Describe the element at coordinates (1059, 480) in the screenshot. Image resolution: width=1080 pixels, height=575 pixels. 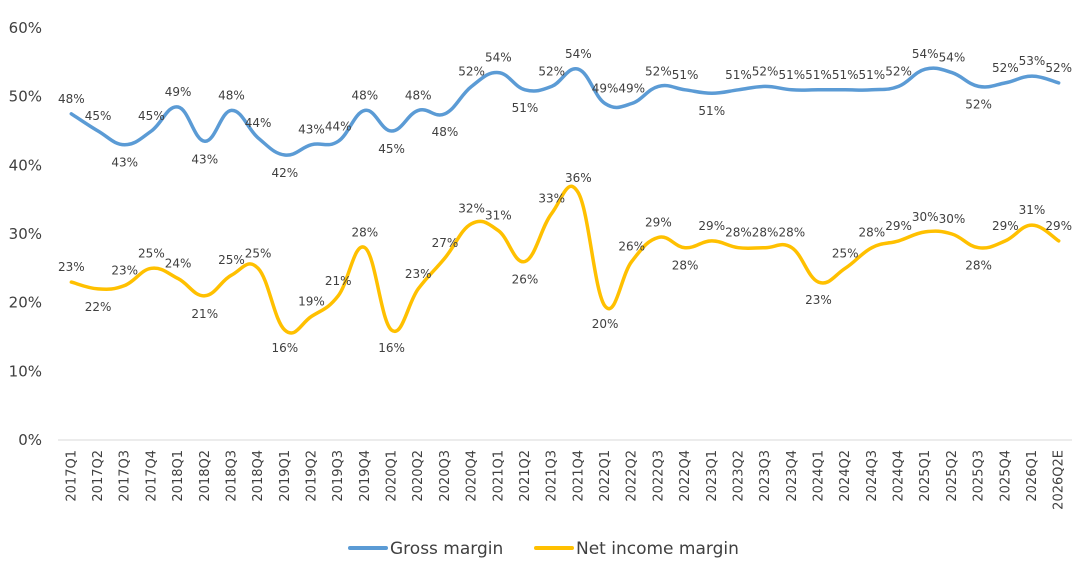
I see `x-tick-label: 2026Q2E` at that location.